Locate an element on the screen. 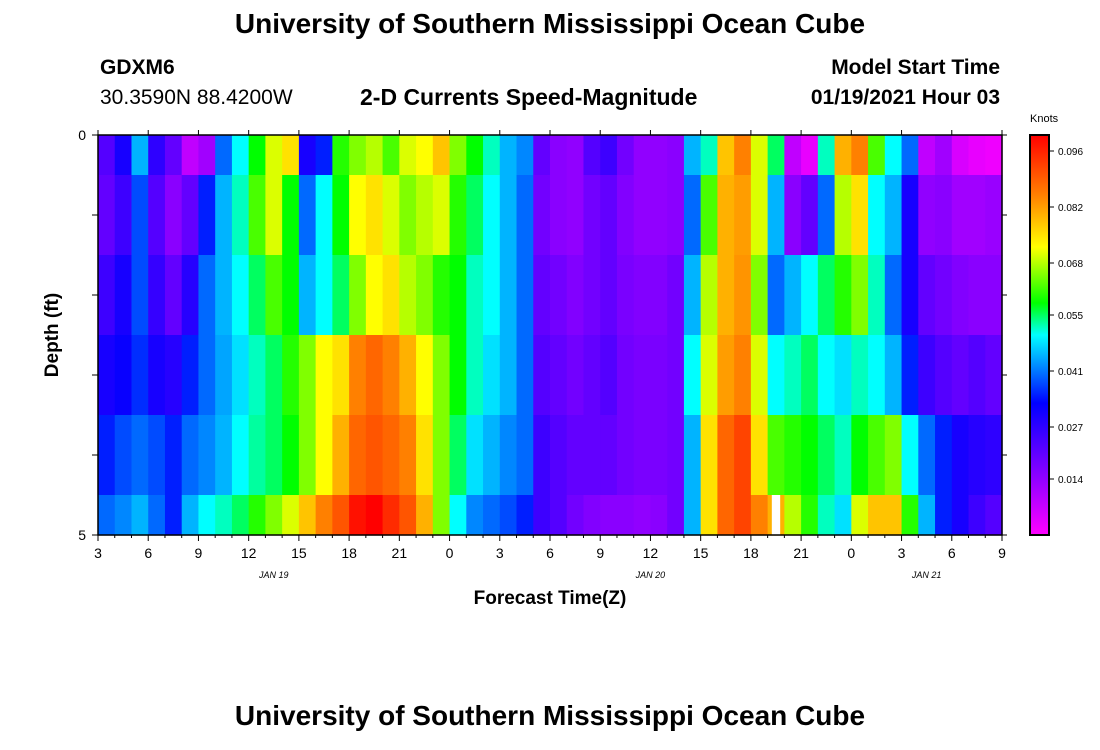 The height and width of the screenshot is (750, 1100). station-coords: 30.3590N 88.4200W is located at coordinates (196, 97).